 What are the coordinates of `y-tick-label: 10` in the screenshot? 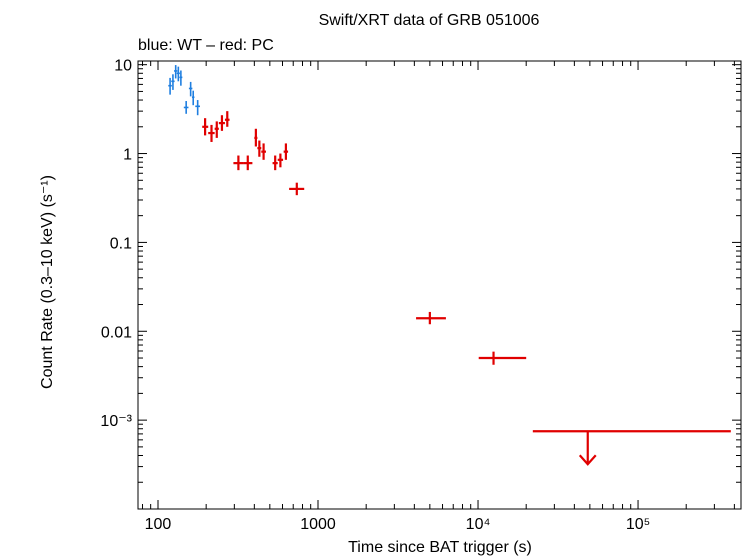 It's located at (123, 66).